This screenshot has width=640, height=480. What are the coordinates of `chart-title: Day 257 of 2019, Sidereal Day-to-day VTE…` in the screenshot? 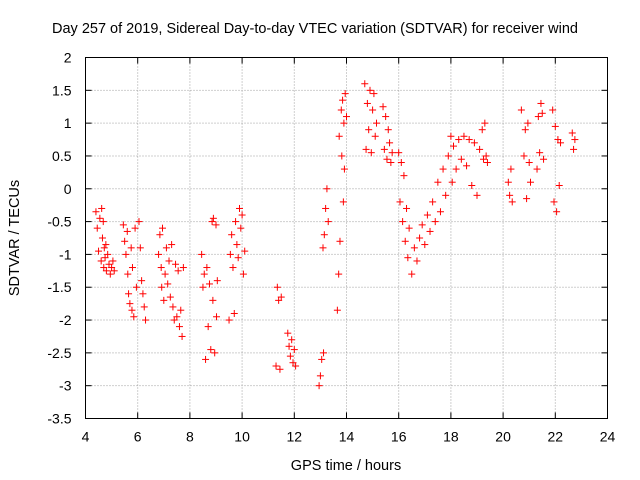 It's located at (315, 29).